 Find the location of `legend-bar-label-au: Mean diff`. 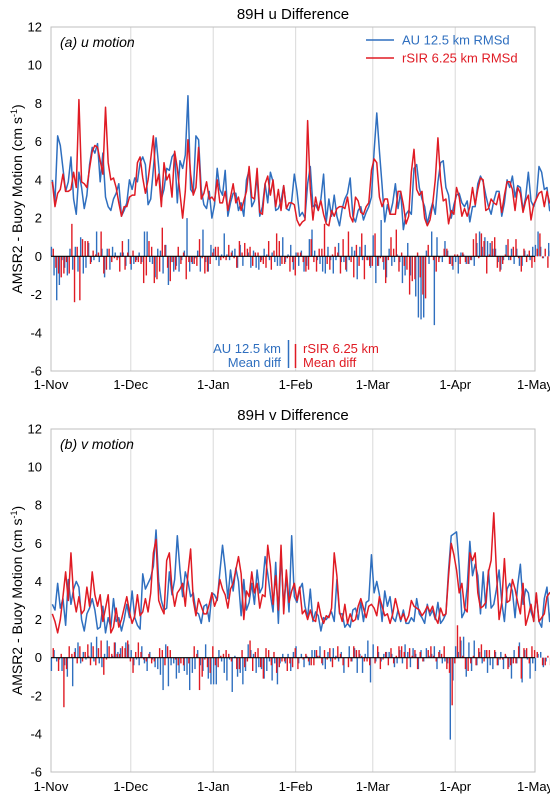

legend-bar-label-au: Mean diff is located at coordinates (255, 362).